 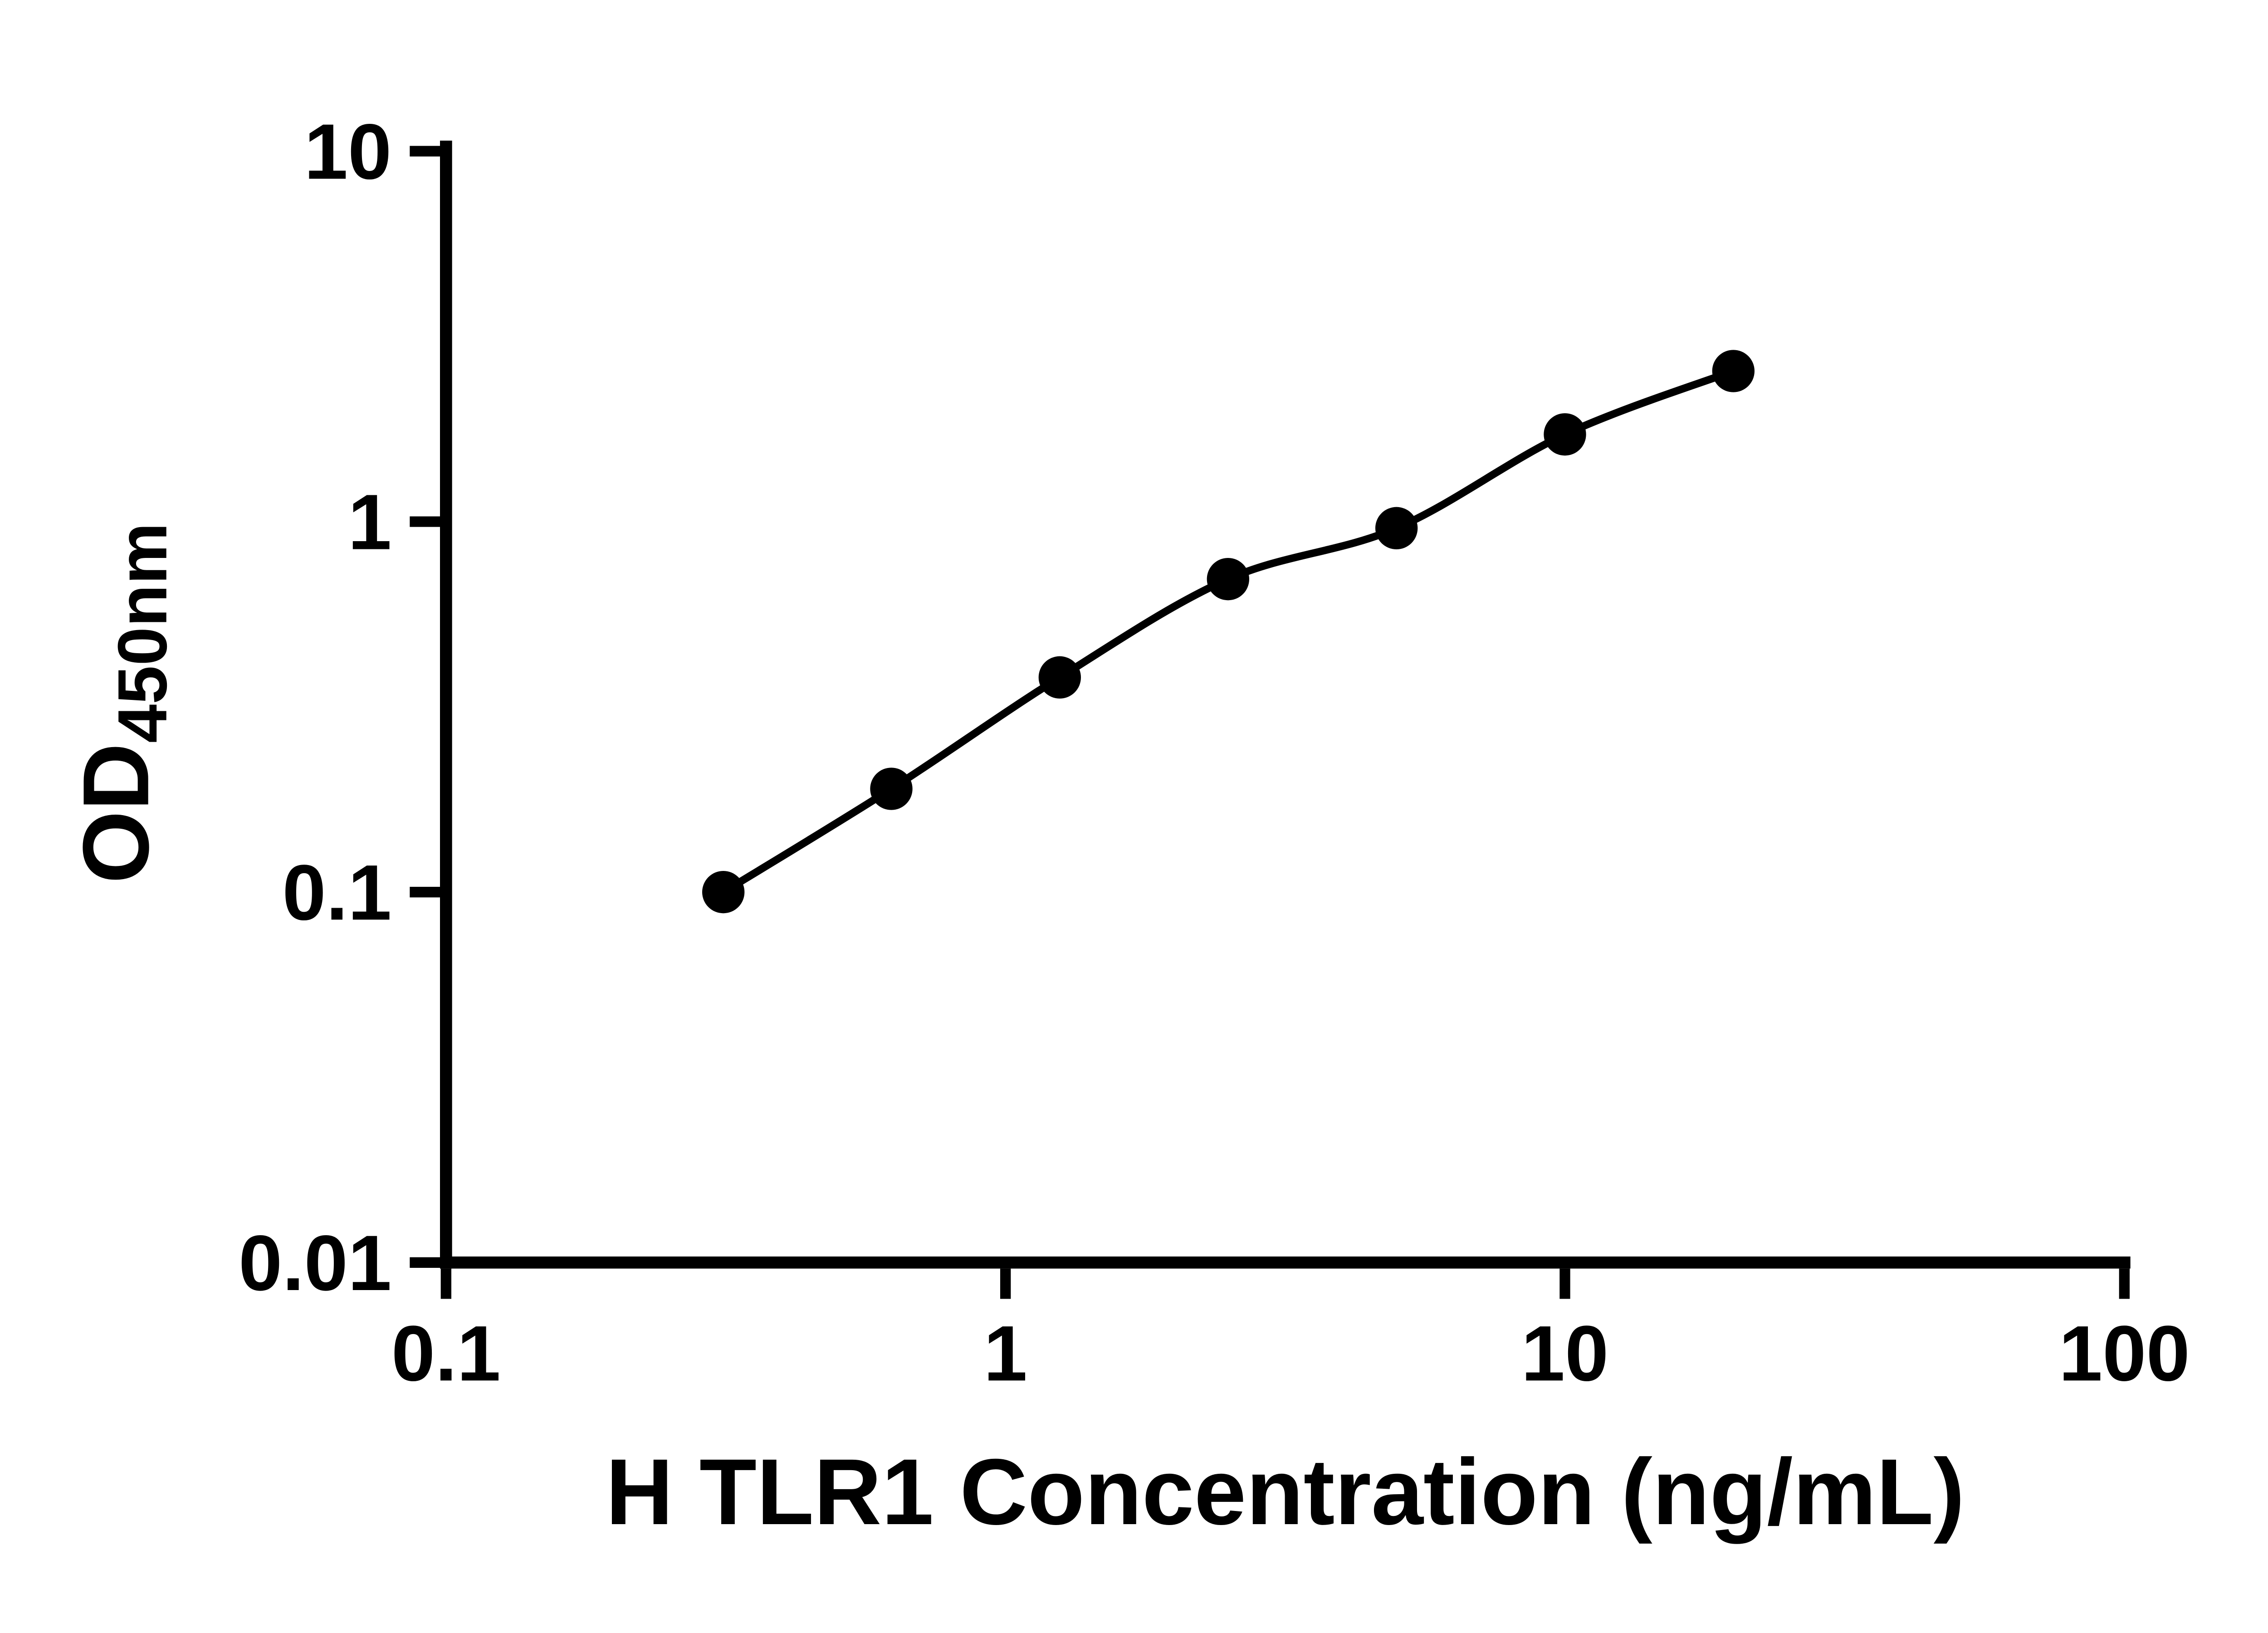 What do you see at coordinates (337, 892) in the screenshot?
I see `y-tick-label: 0.1` at bounding box center [337, 892].